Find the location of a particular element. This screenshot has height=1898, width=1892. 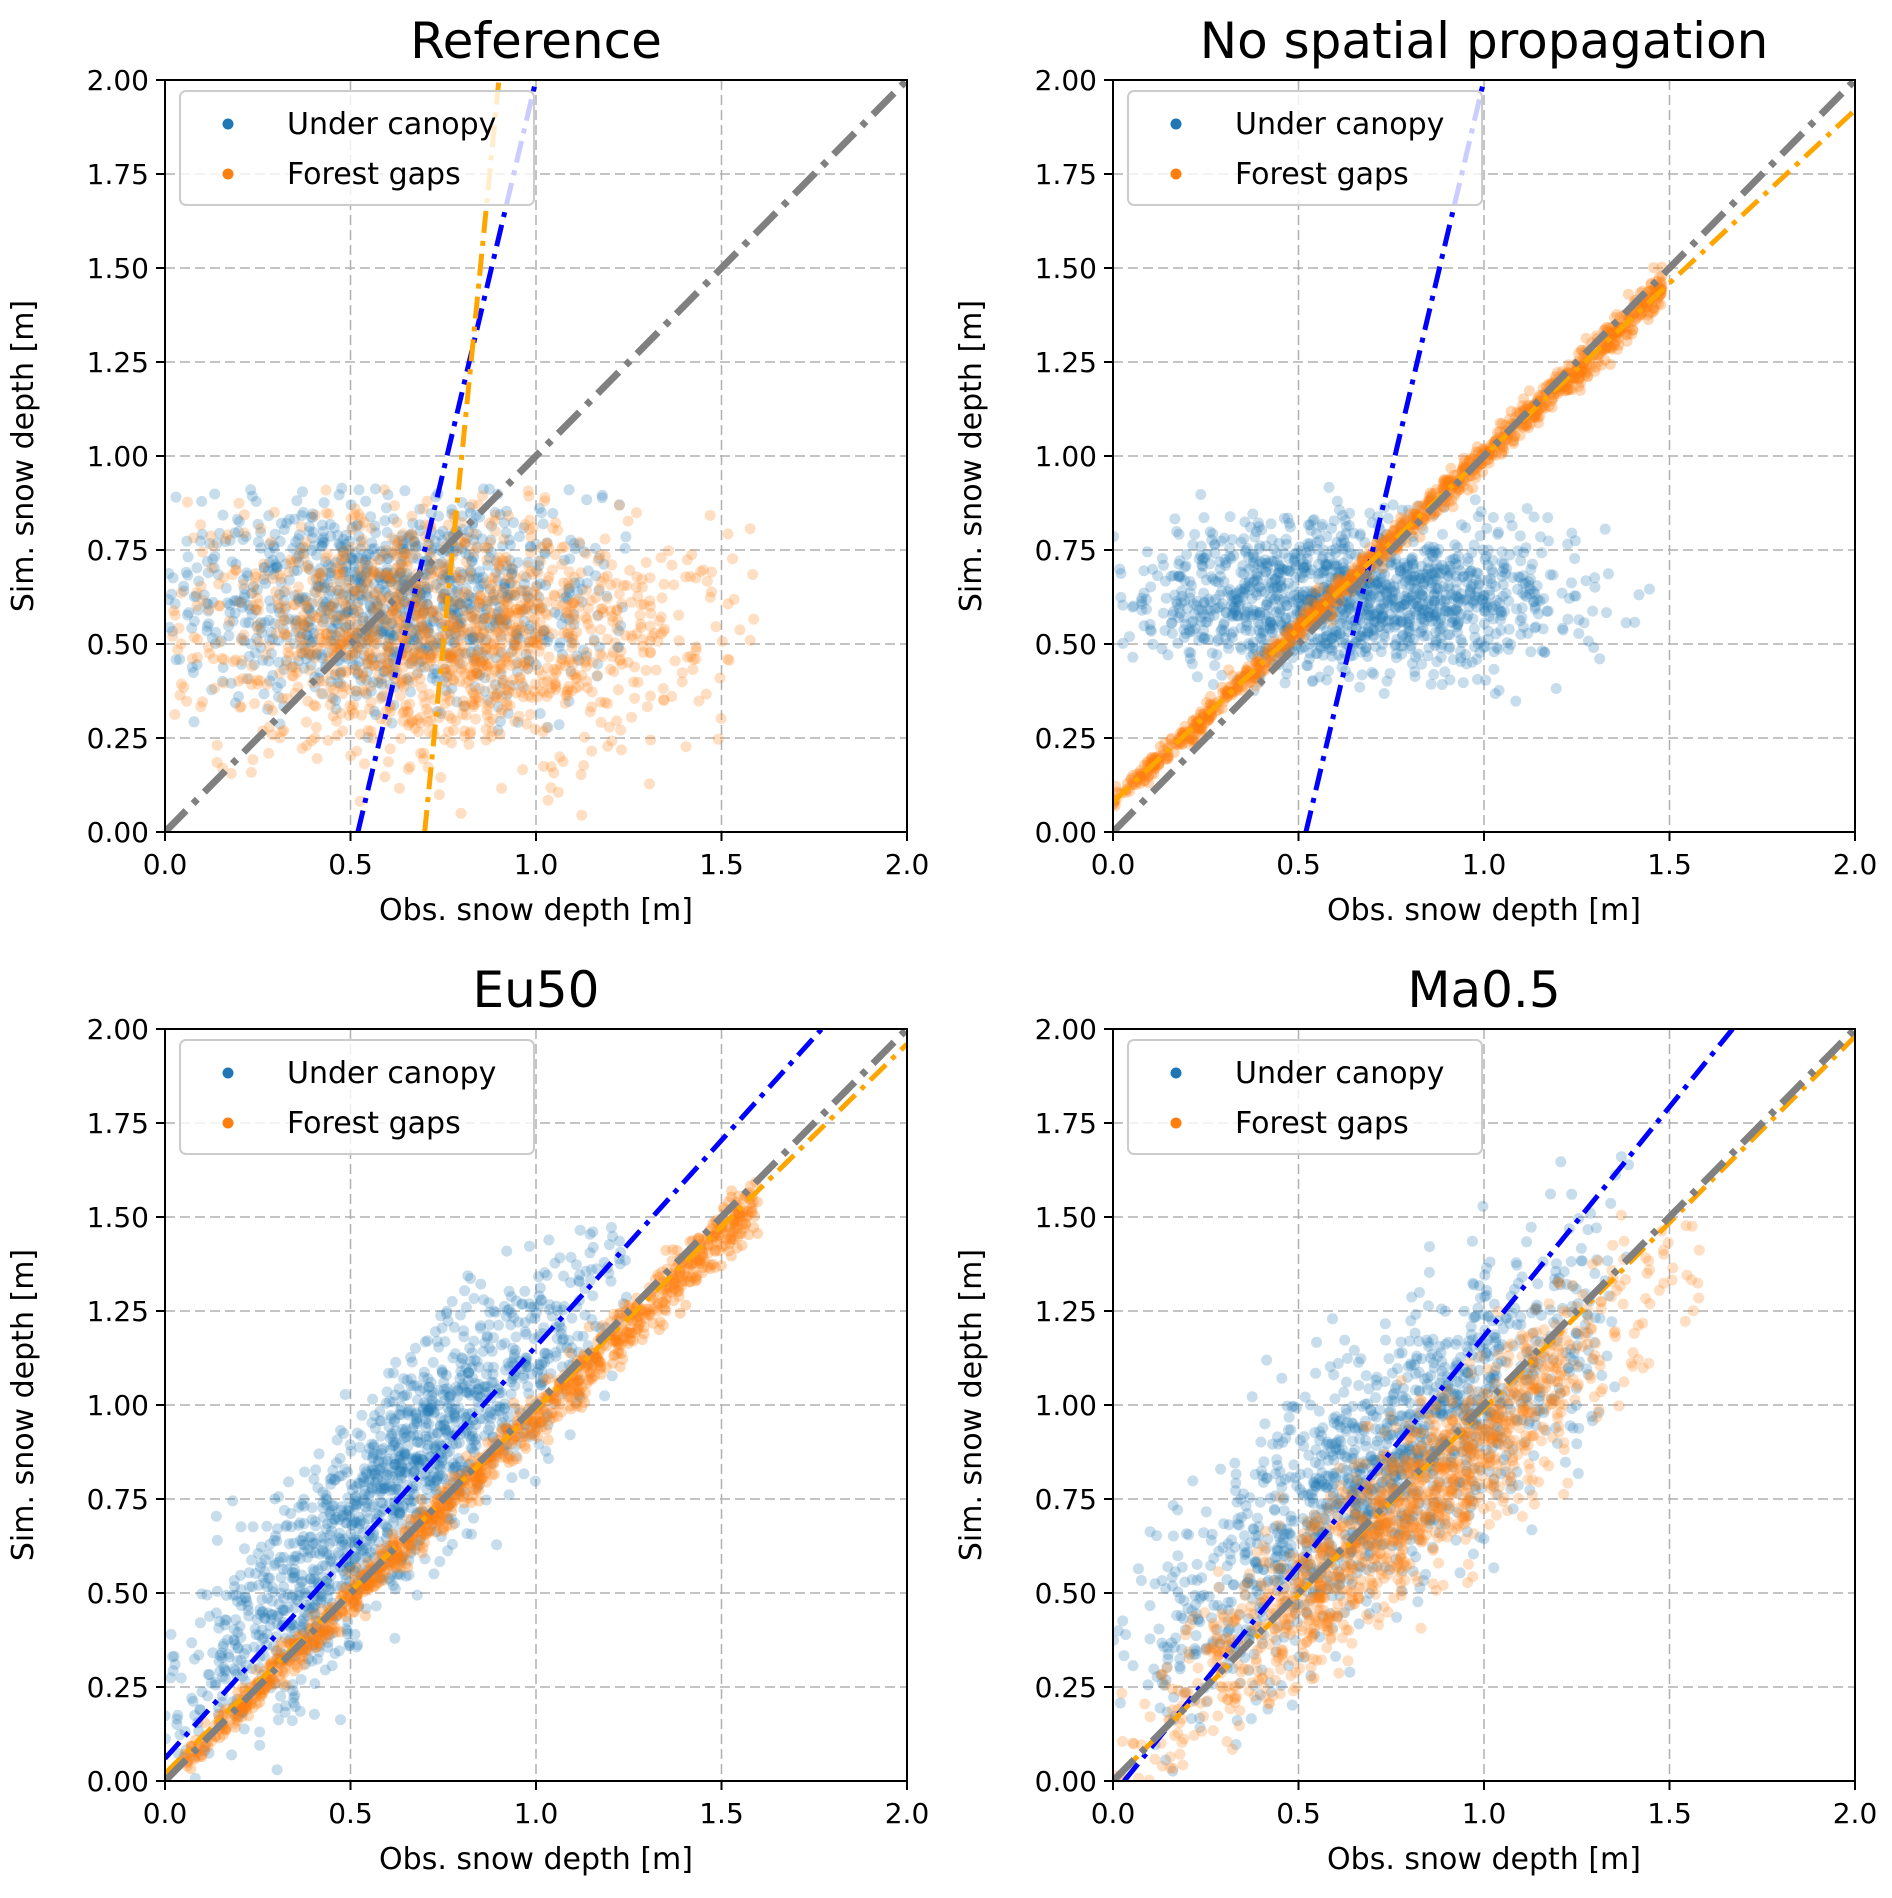

x-tick-label: 0.5 is located at coordinates (1298, 864).